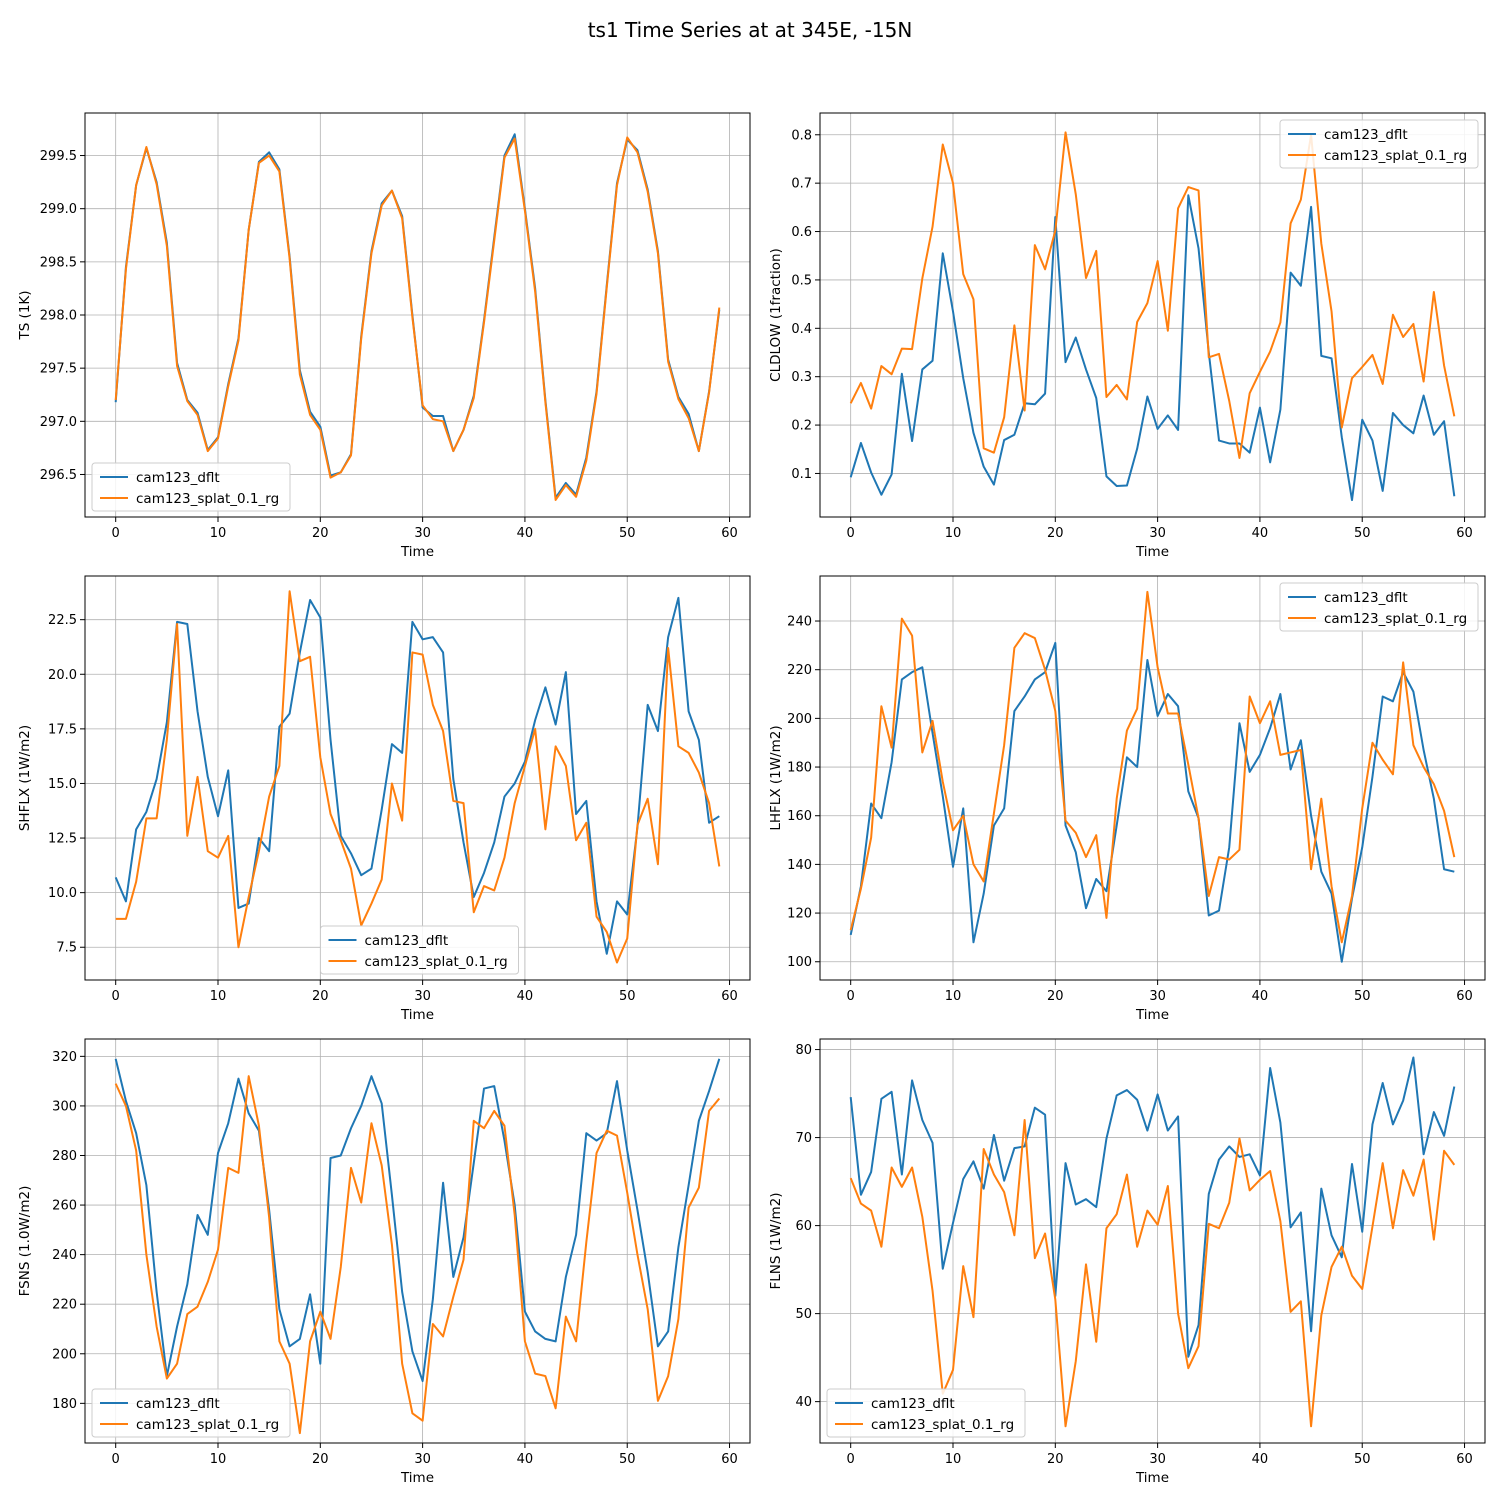  What do you see at coordinates (801, 184) in the screenshot?
I see `y-tick-label: 0.7` at bounding box center [801, 184].